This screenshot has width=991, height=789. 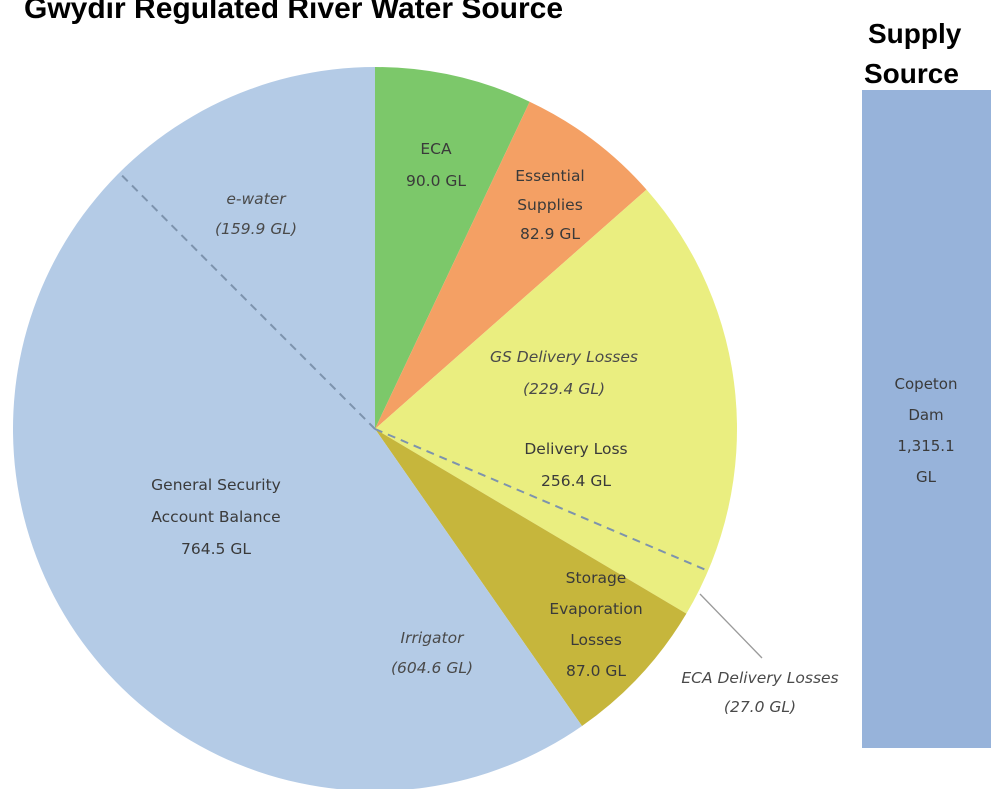 I want to click on general-security-label-line: Account Balance, so click(x=215, y=517).